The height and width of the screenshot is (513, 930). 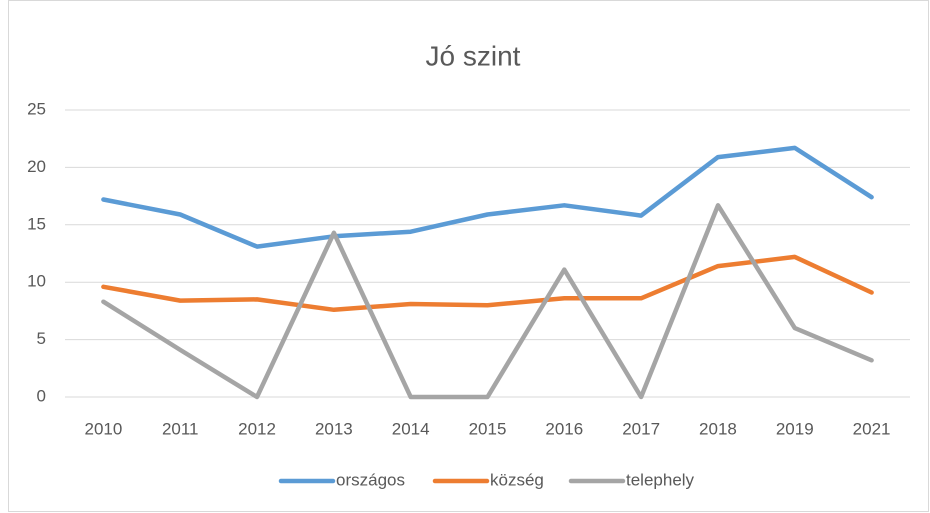 I want to click on y-tick-label: 5, so click(x=41, y=338).